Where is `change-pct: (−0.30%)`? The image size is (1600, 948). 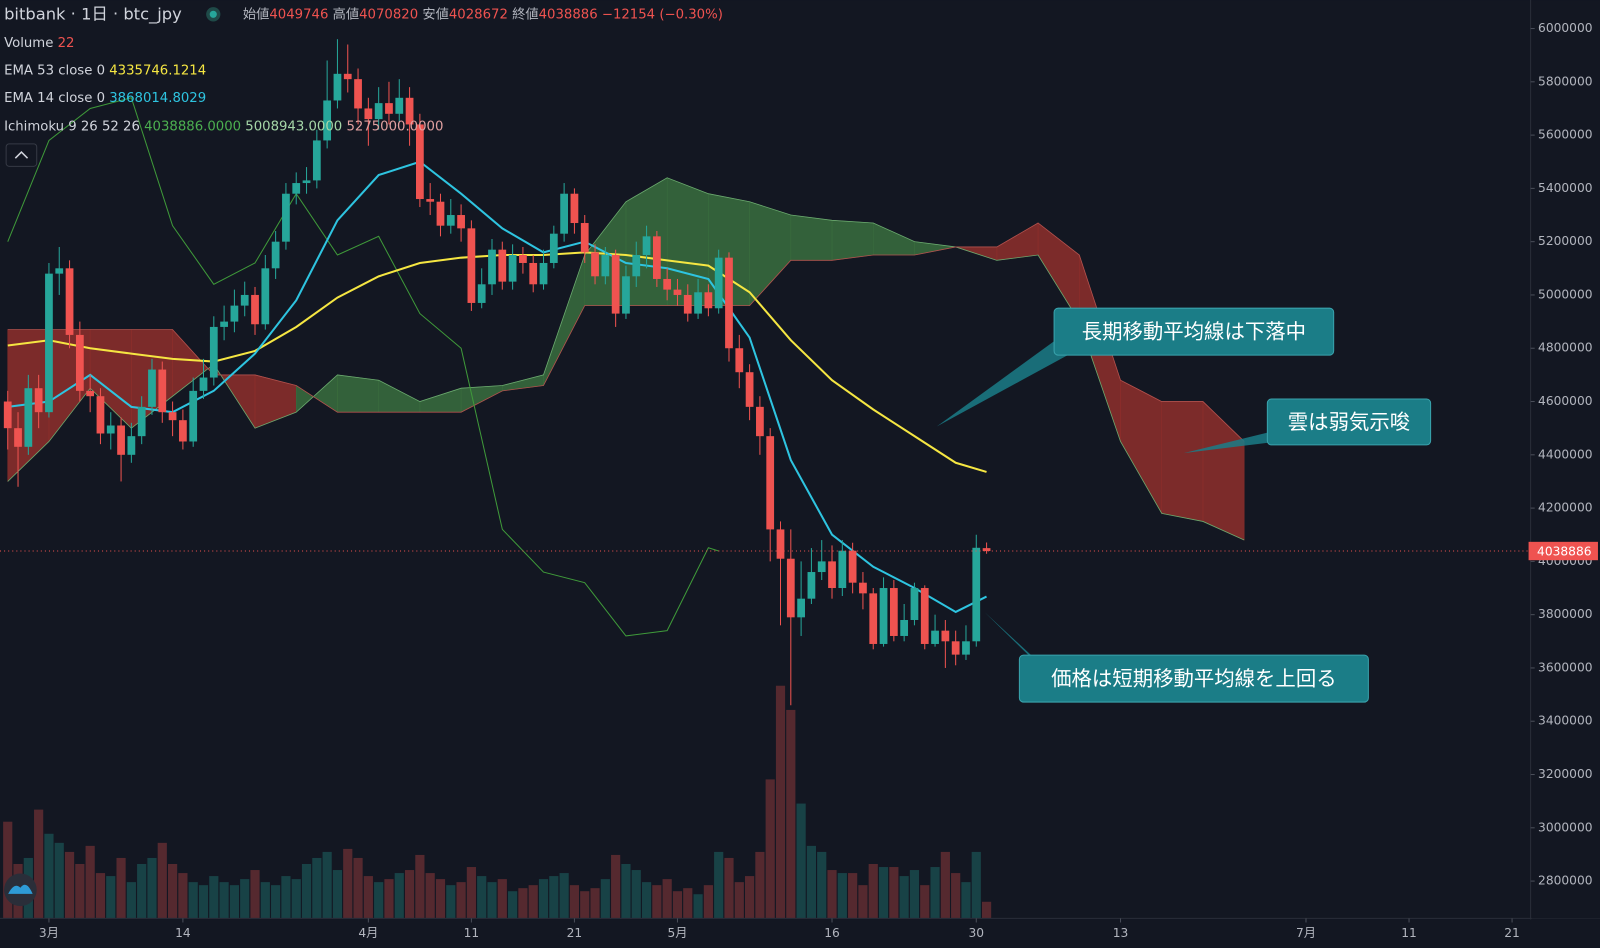
change-pct: (−0.30%) is located at coordinates (691, 14).